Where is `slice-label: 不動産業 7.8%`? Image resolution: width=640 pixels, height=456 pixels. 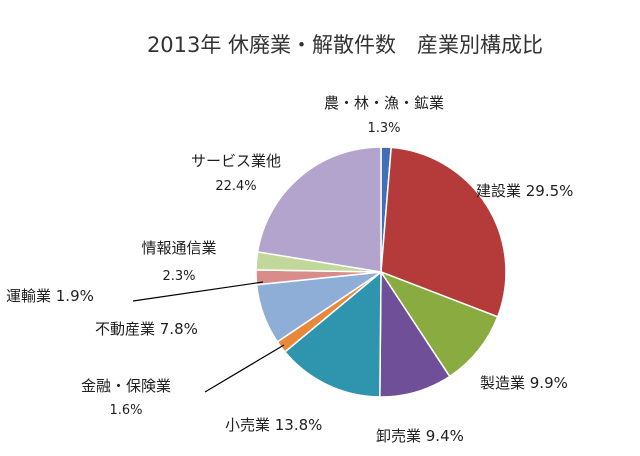 slice-label: 不動産業 7.8% is located at coordinates (146, 329).